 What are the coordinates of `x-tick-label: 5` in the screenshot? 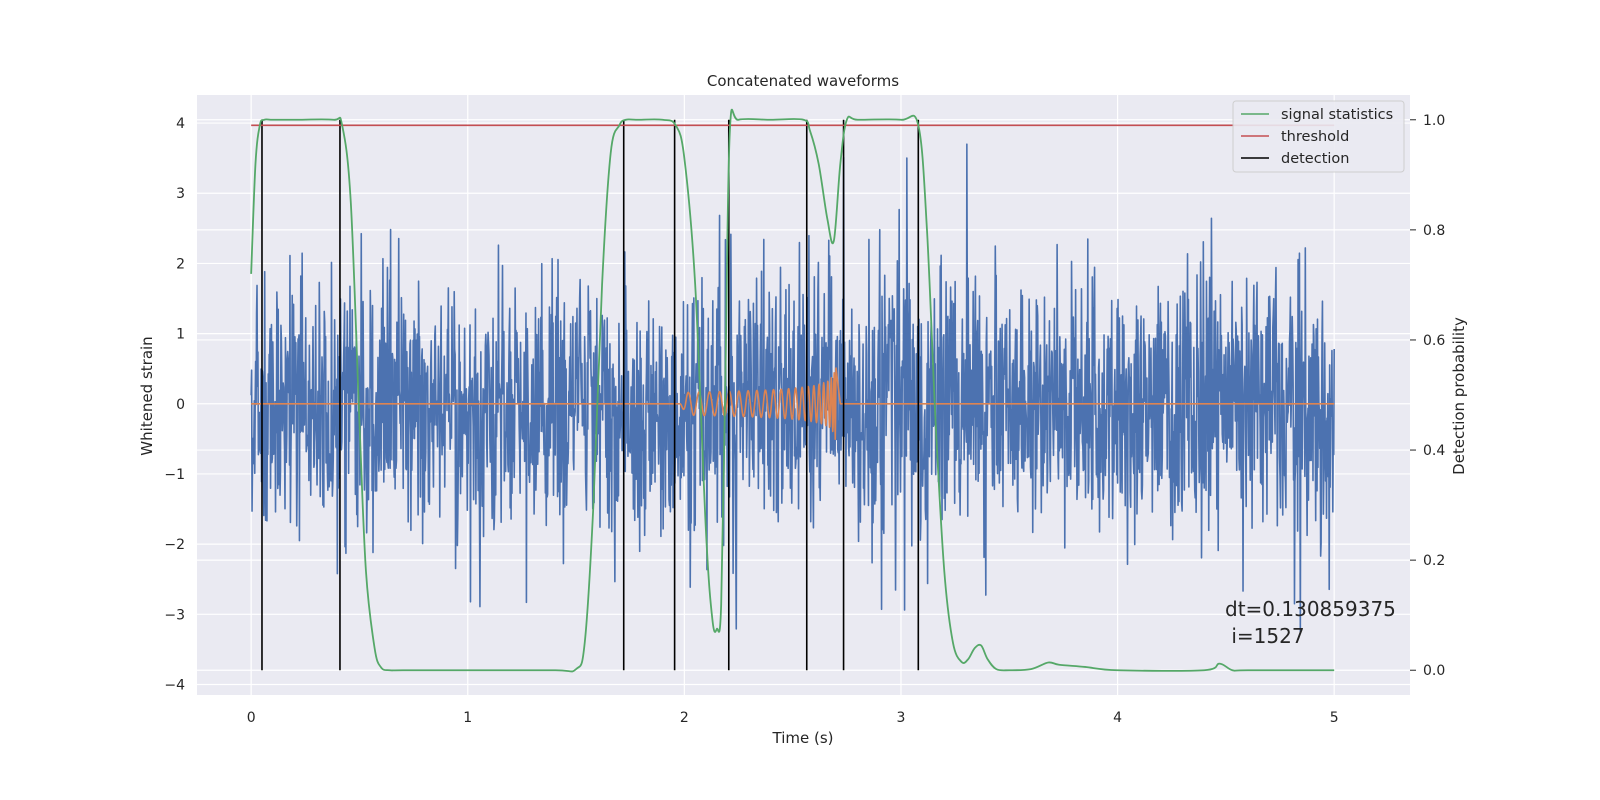 It's located at (1334, 718).